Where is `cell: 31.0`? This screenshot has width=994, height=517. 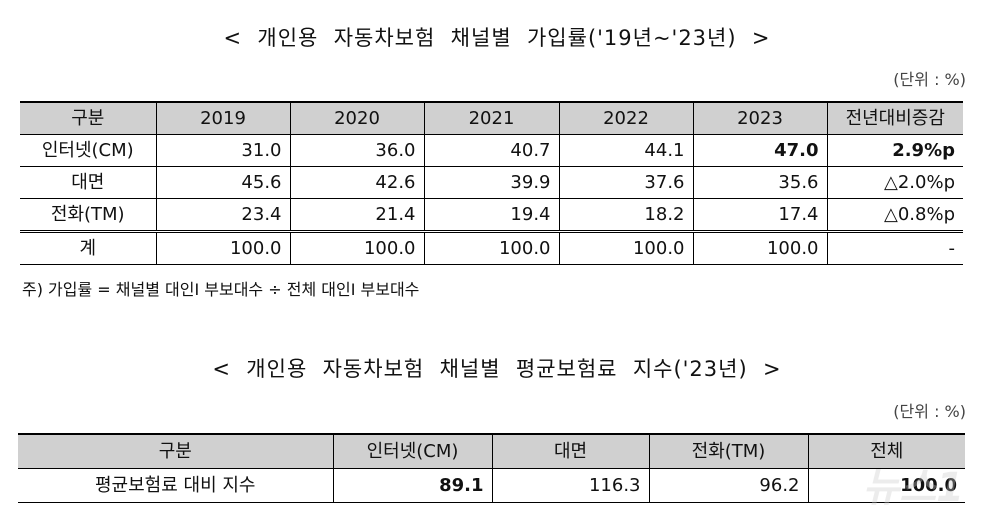
cell: 31.0 is located at coordinates (222, 150).